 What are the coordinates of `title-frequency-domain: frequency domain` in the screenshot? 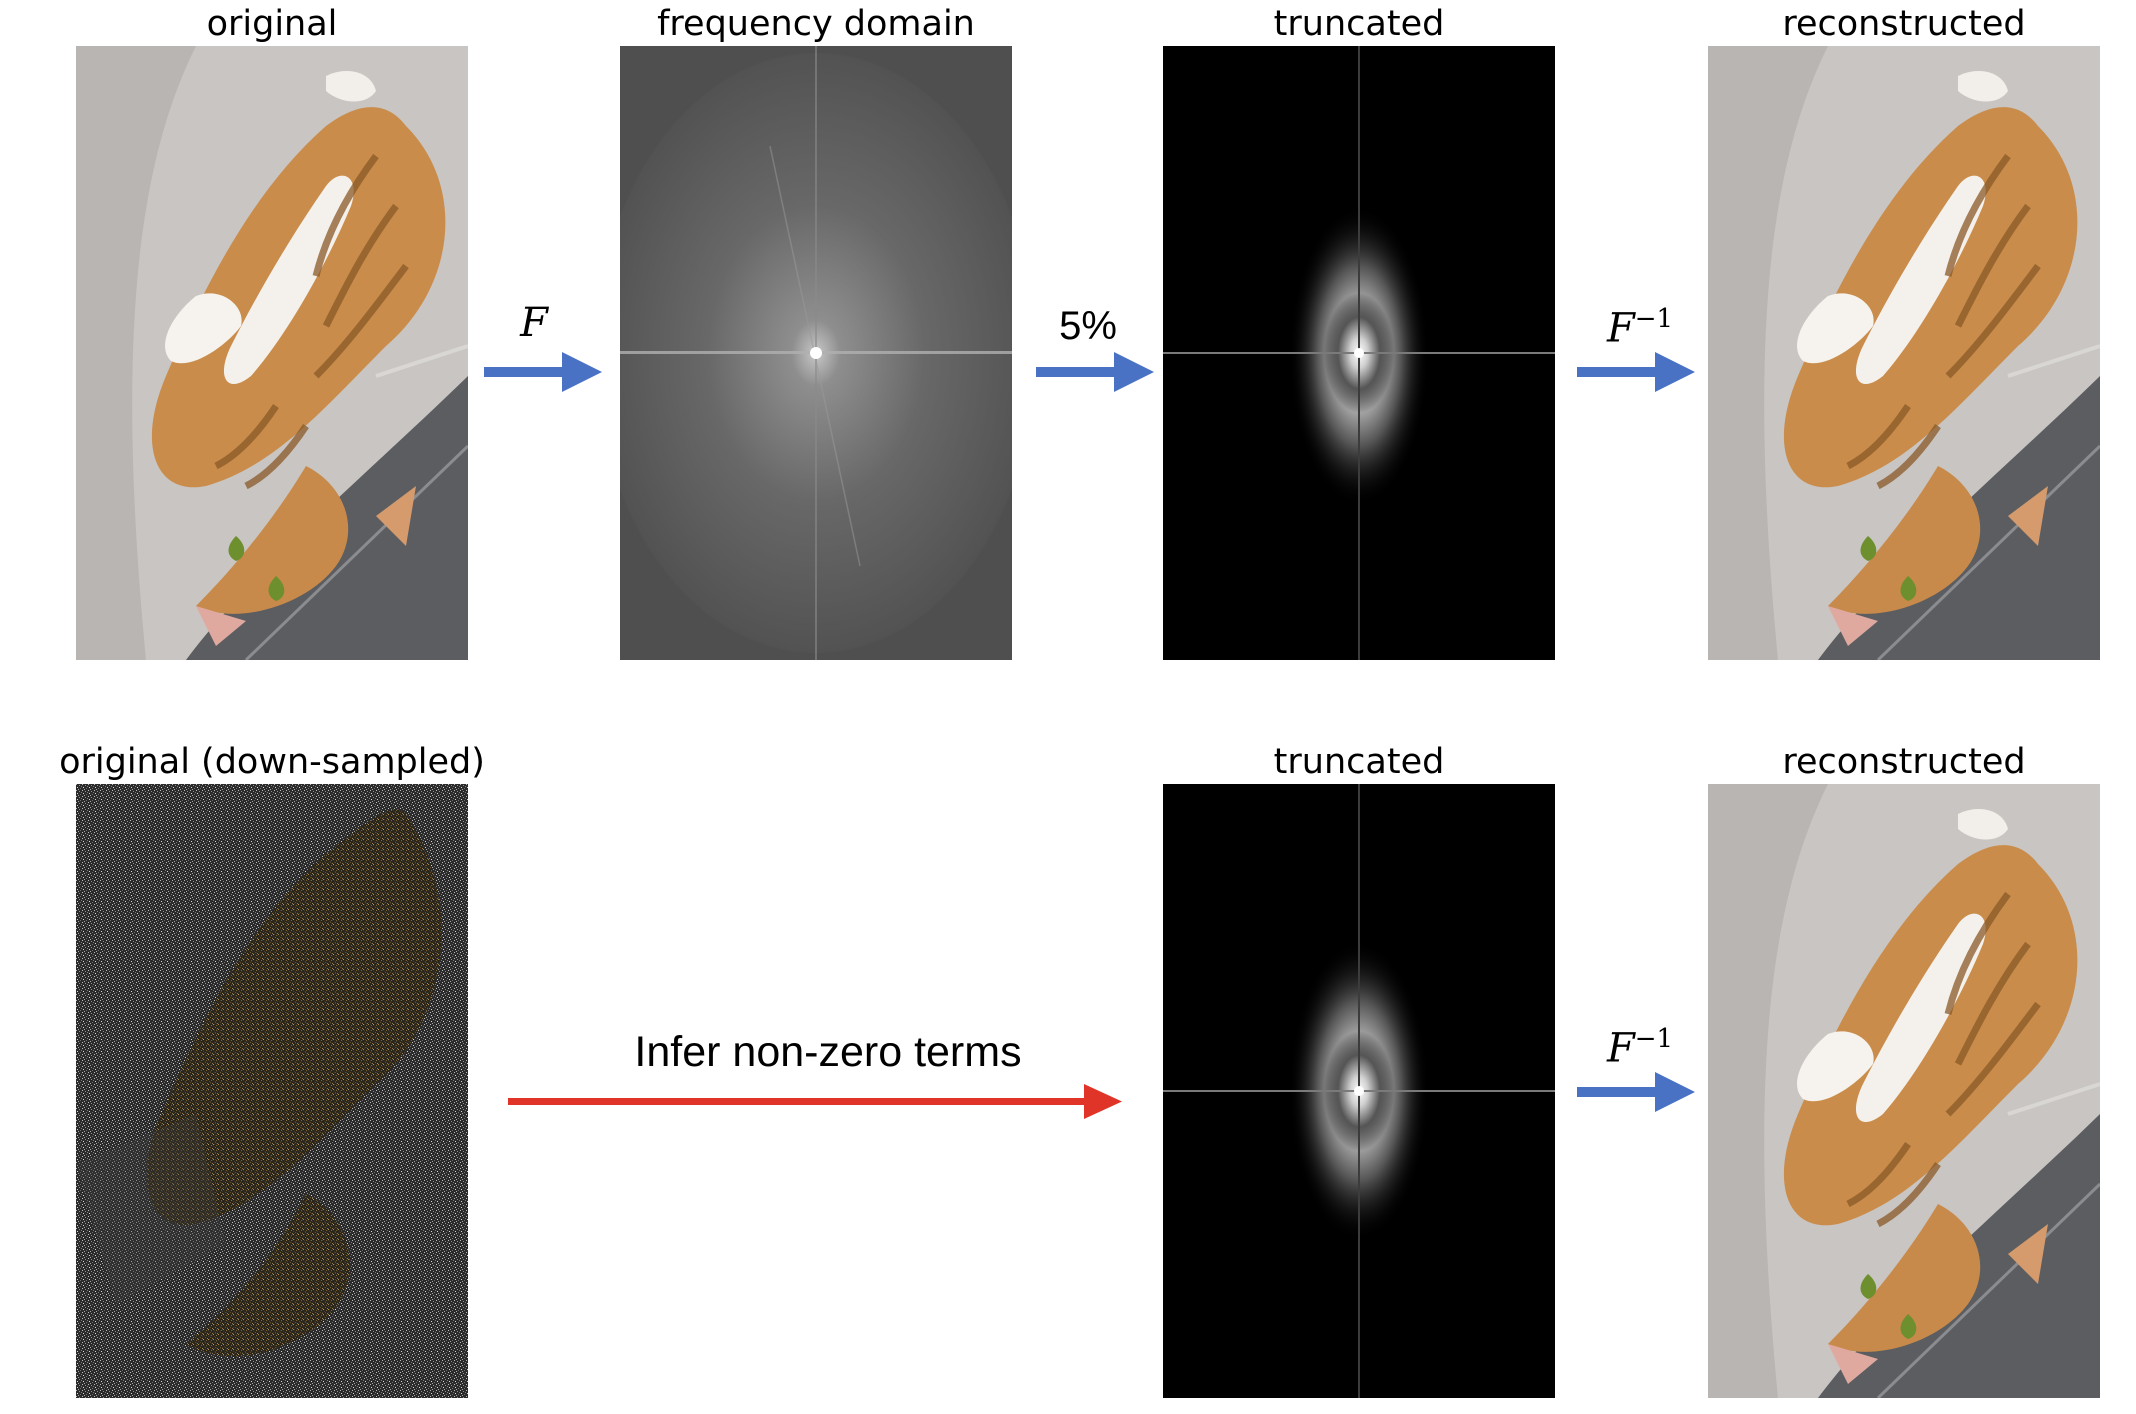 It's located at (816, 24).